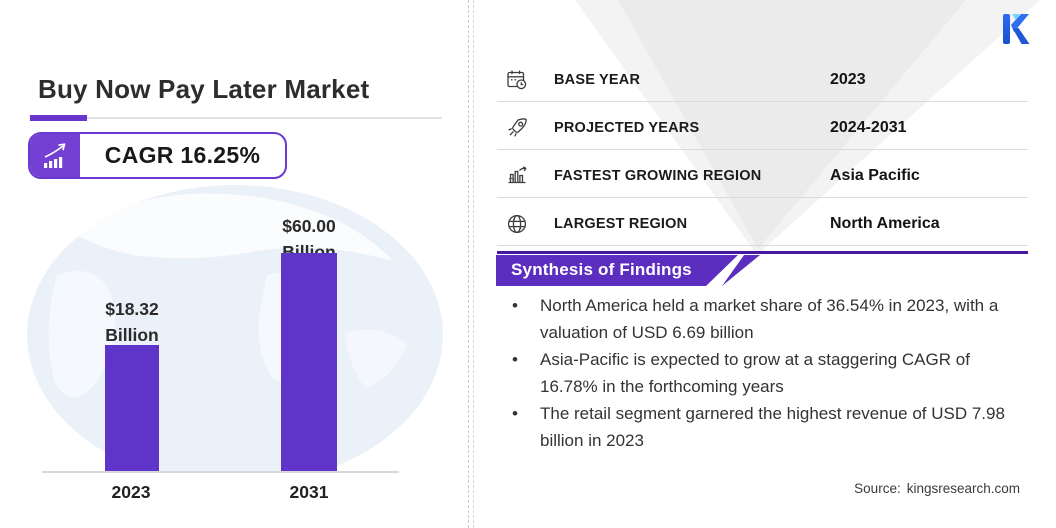 This screenshot has height=528, width=1056. Describe the element at coordinates (762, 78) in the screenshot. I see `table-row-base-year: BASE YEAR 2023` at that location.